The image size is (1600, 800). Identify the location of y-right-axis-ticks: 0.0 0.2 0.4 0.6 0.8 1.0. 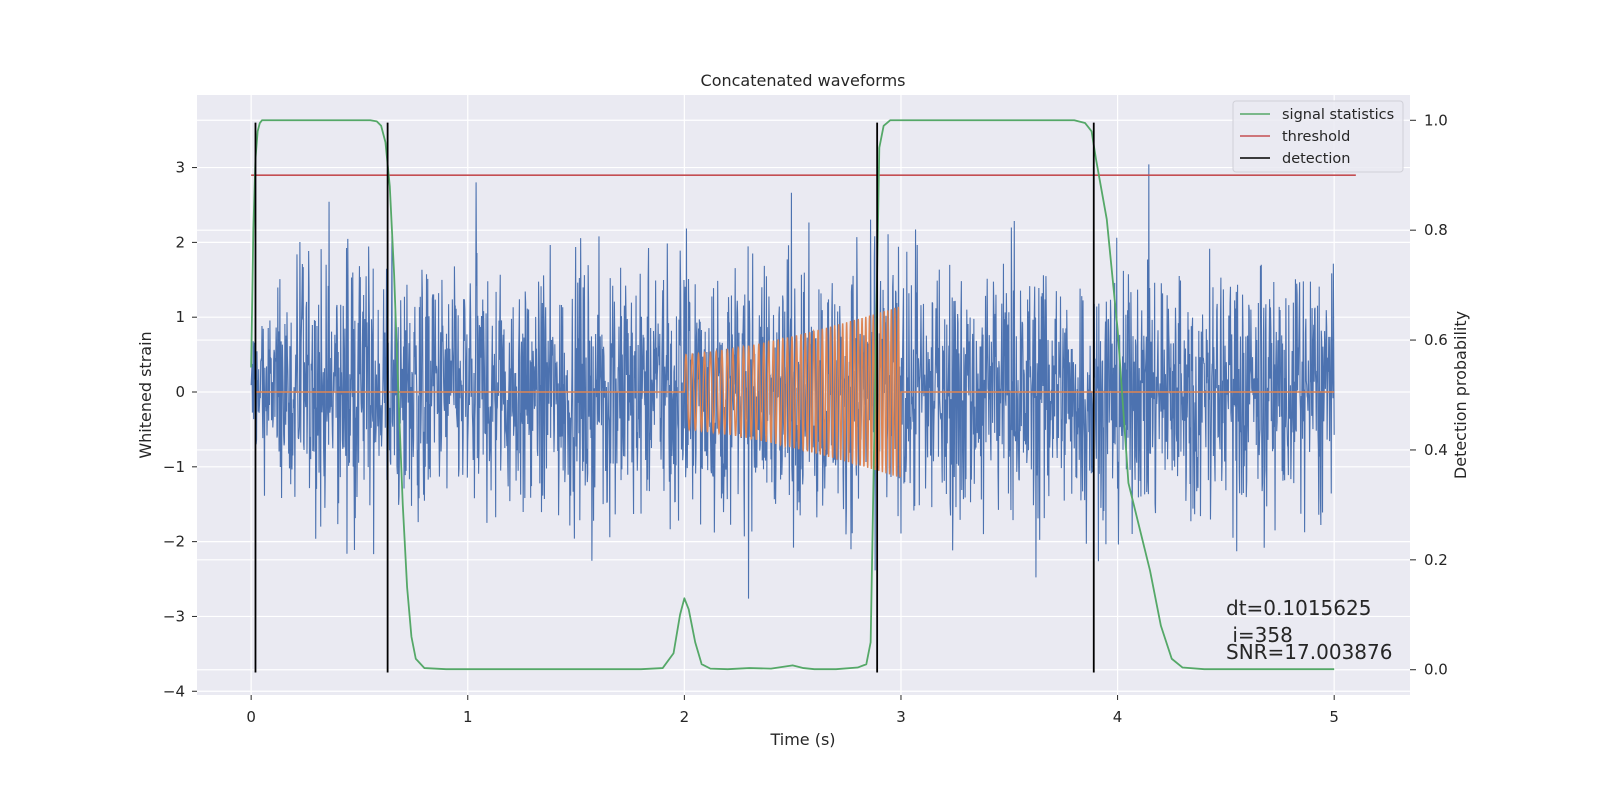
(1429, 395).